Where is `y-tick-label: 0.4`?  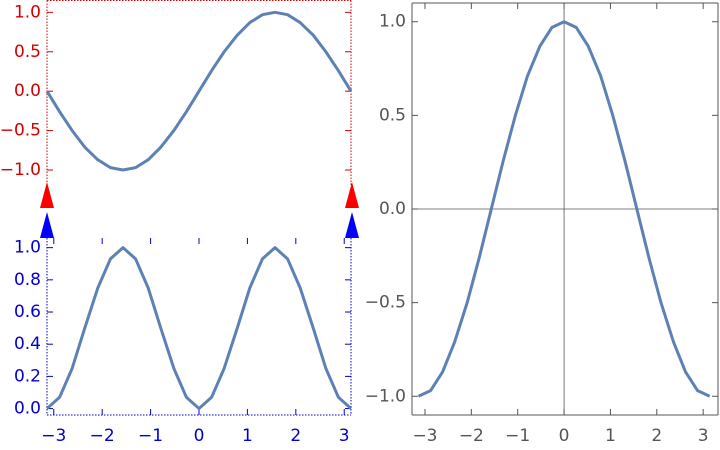 y-tick-label: 0.4 is located at coordinates (27, 344).